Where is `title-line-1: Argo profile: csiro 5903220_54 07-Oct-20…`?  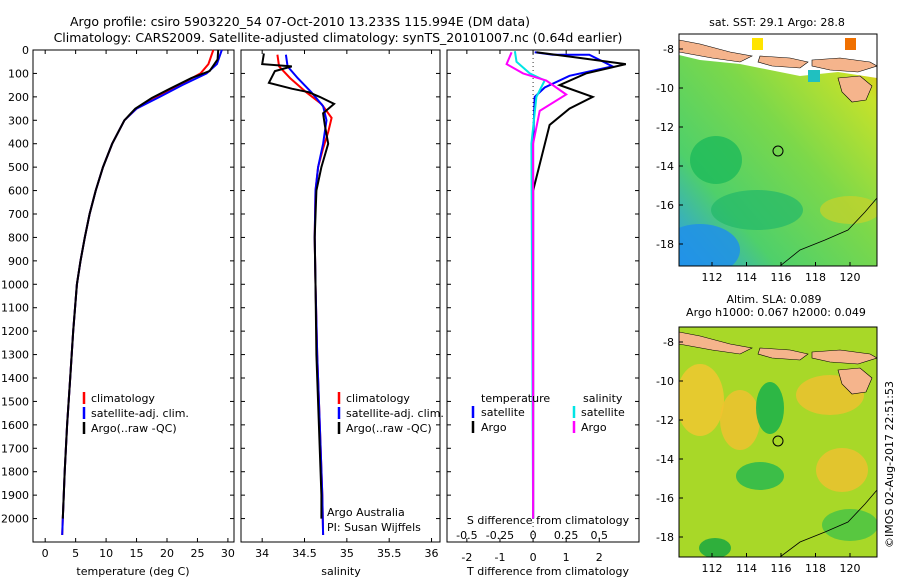 title-line-1: Argo profile: csiro 5903220_54 07-Oct-20… is located at coordinates (300, 21).